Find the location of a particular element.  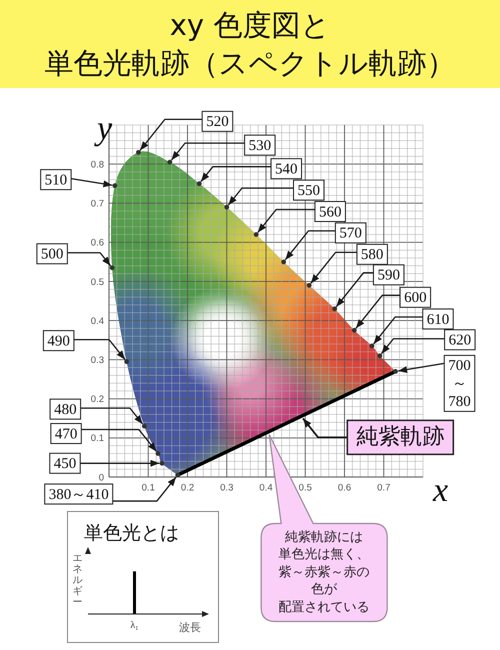

annotation: 510 is located at coordinates (56, 180).